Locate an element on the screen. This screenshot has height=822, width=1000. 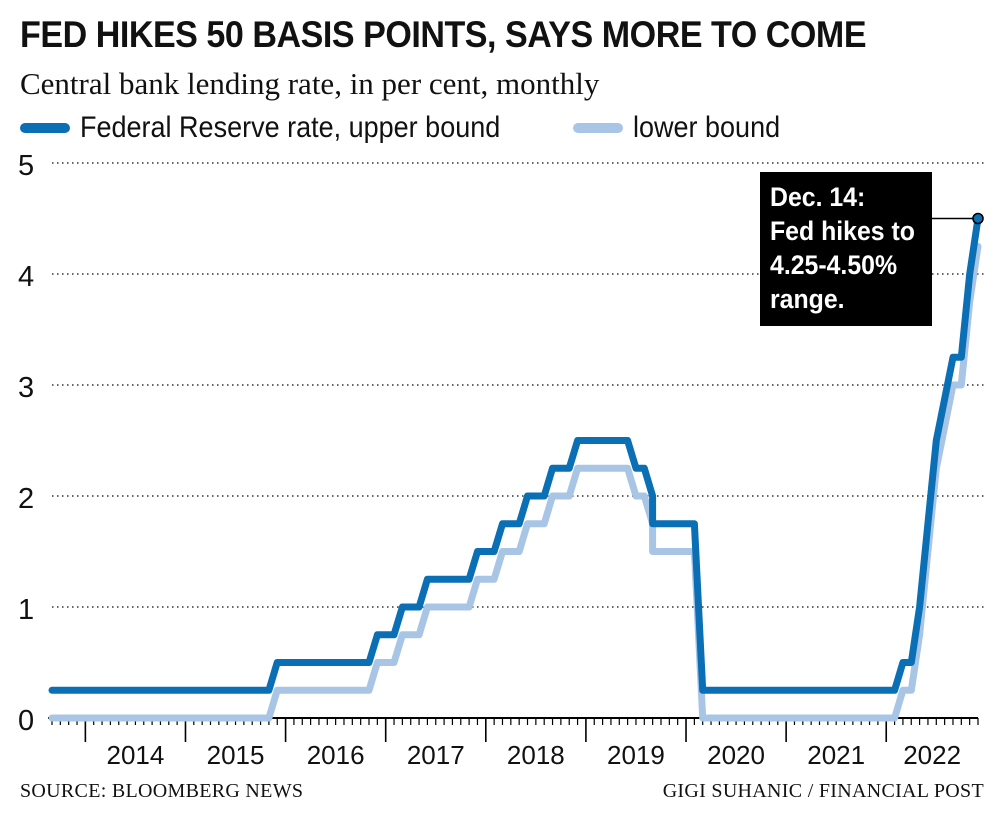
x-tick-label: 2021 is located at coordinates (836, 755).